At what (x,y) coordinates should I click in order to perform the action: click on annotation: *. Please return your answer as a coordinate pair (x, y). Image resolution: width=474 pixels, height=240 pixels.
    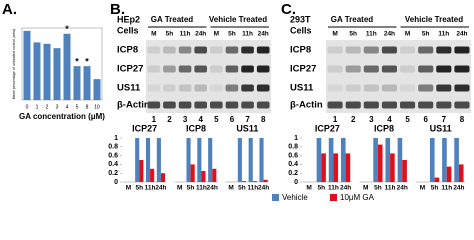
    Looking at the image, I should click on (87, 62).